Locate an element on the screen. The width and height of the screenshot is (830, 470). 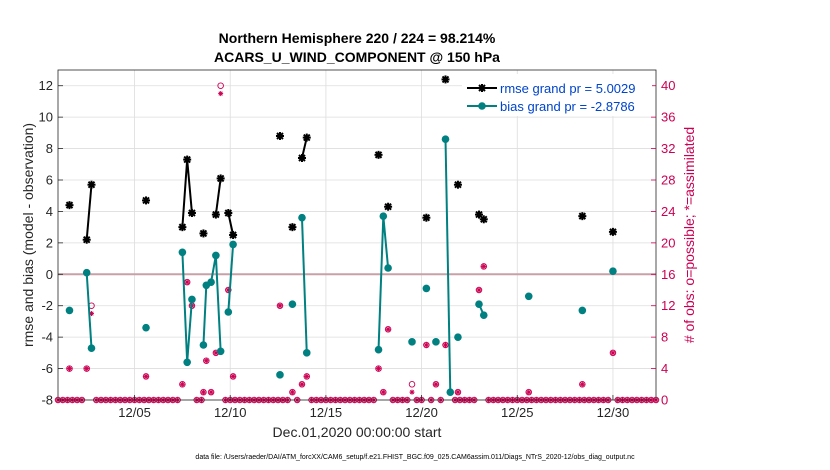
y-tick-label: 10 is located at coordinates (46, 117).